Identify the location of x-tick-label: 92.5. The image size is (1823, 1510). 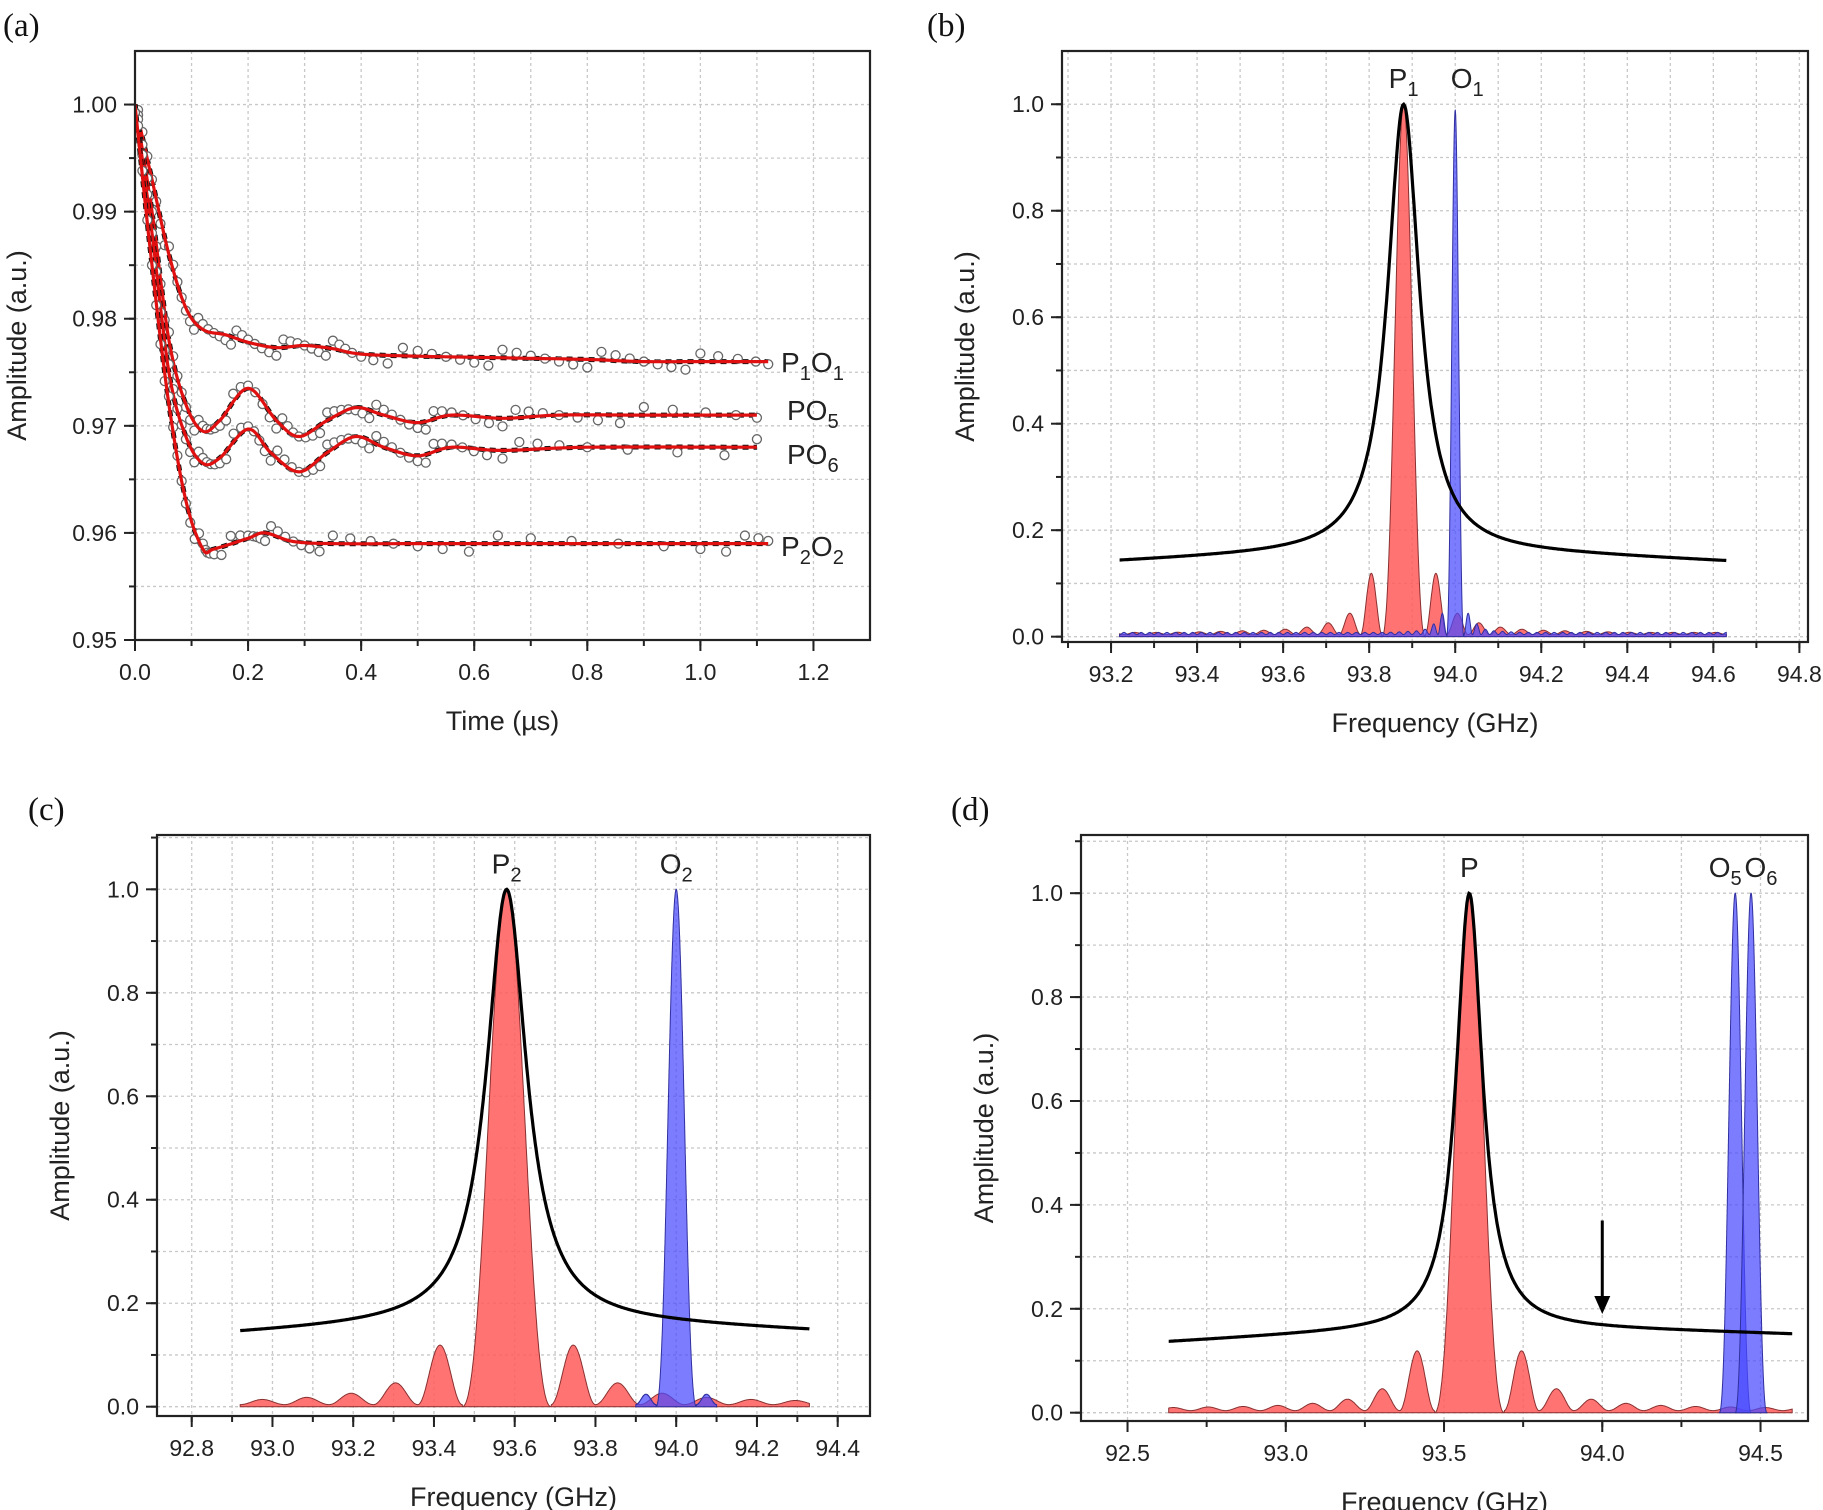
(1127, 1453).